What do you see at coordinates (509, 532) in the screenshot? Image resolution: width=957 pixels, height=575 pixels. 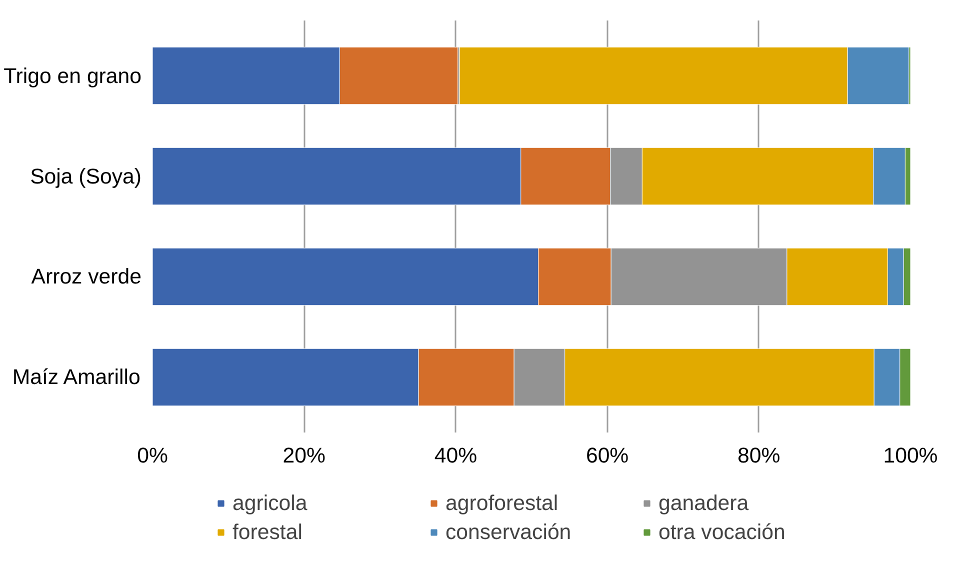 I see `legend-label: conservación` at bounding box center [509, 532].